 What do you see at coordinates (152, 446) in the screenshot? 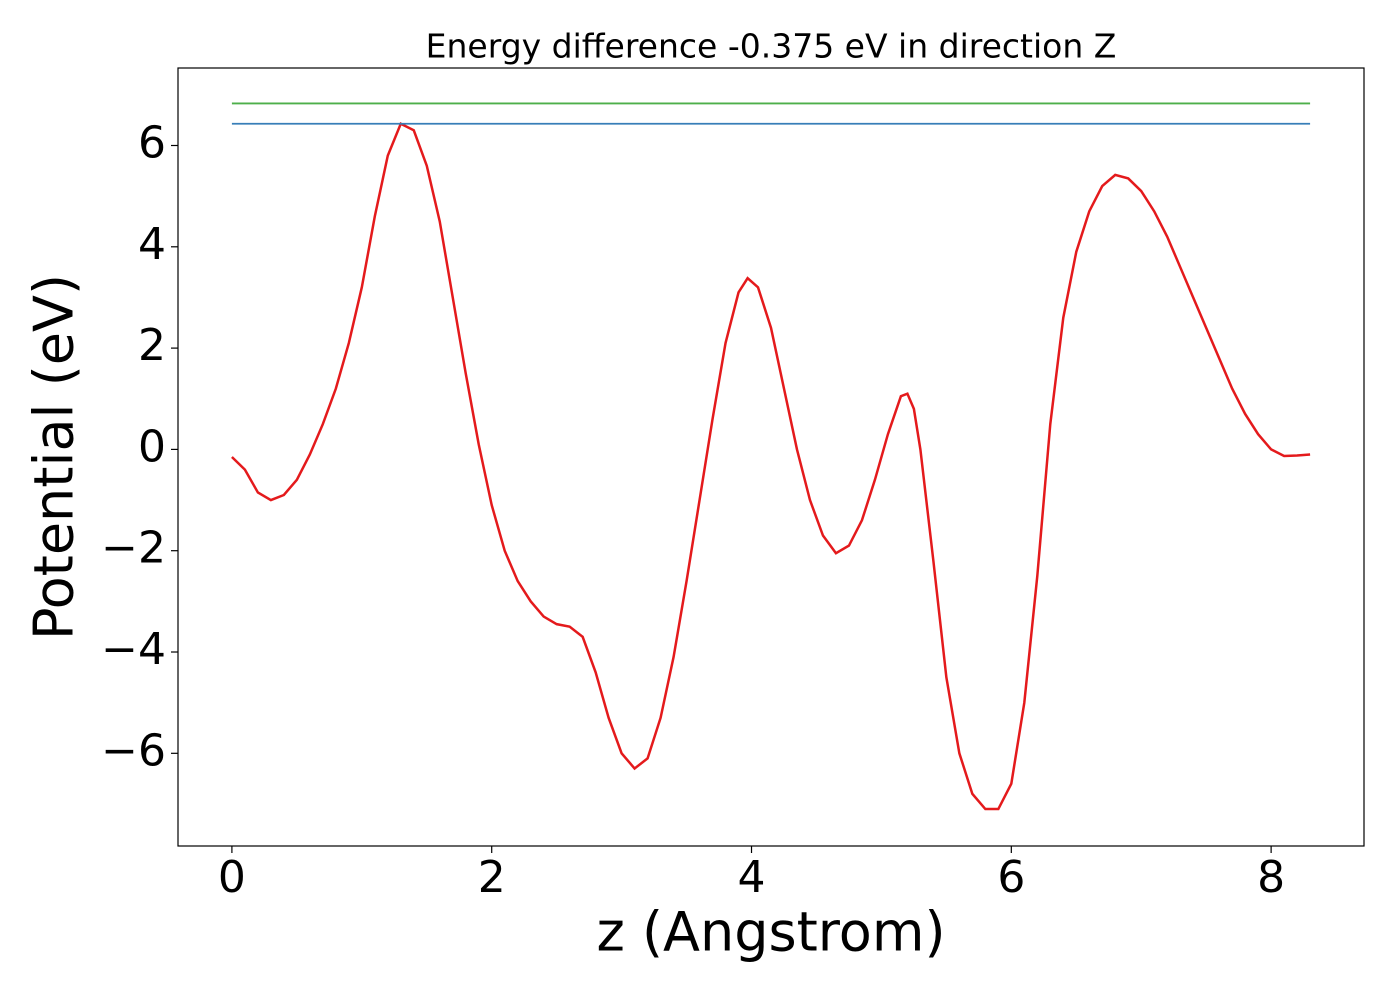
I see `y-tick-label: 0` at bounding box center [152, 446].